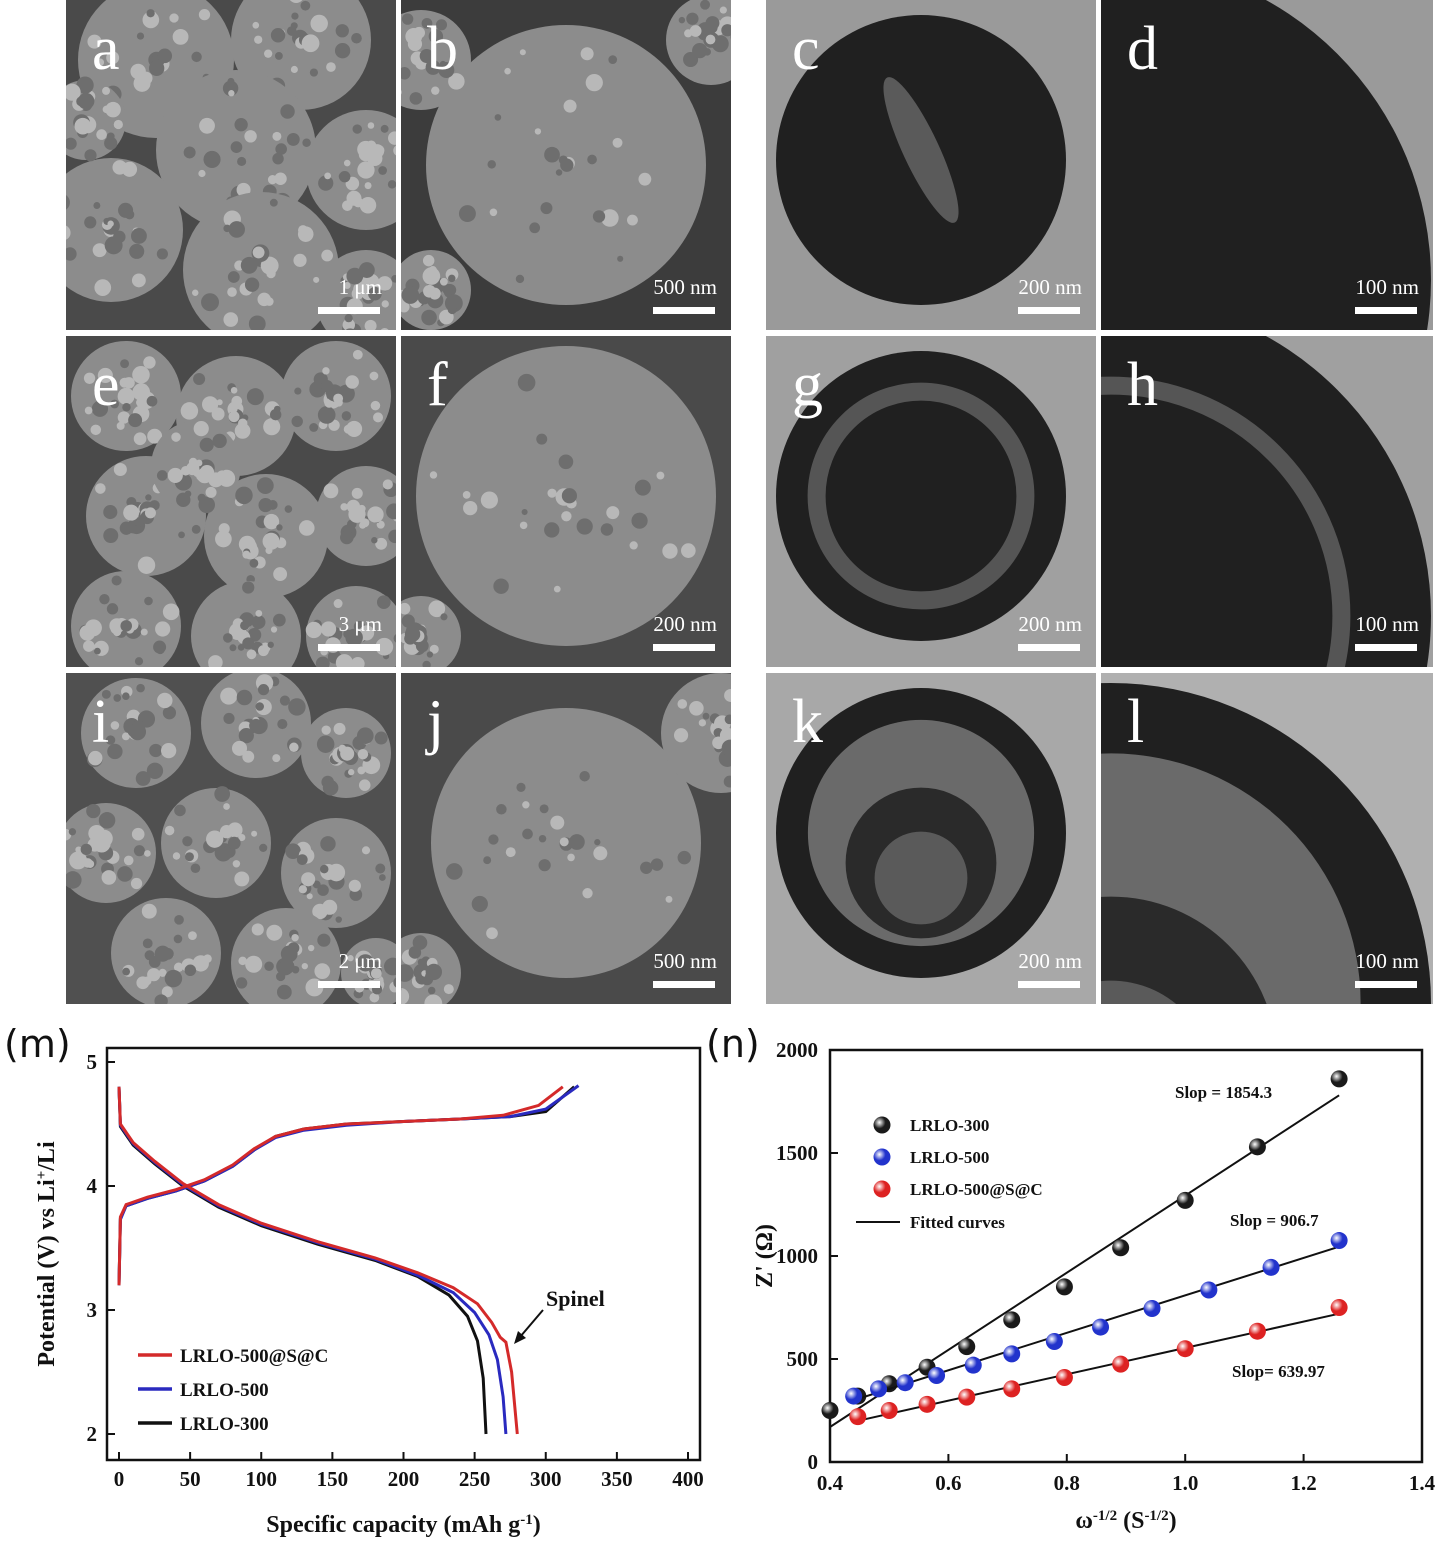  I want to click on panel-letter: i, so click(101, 722).